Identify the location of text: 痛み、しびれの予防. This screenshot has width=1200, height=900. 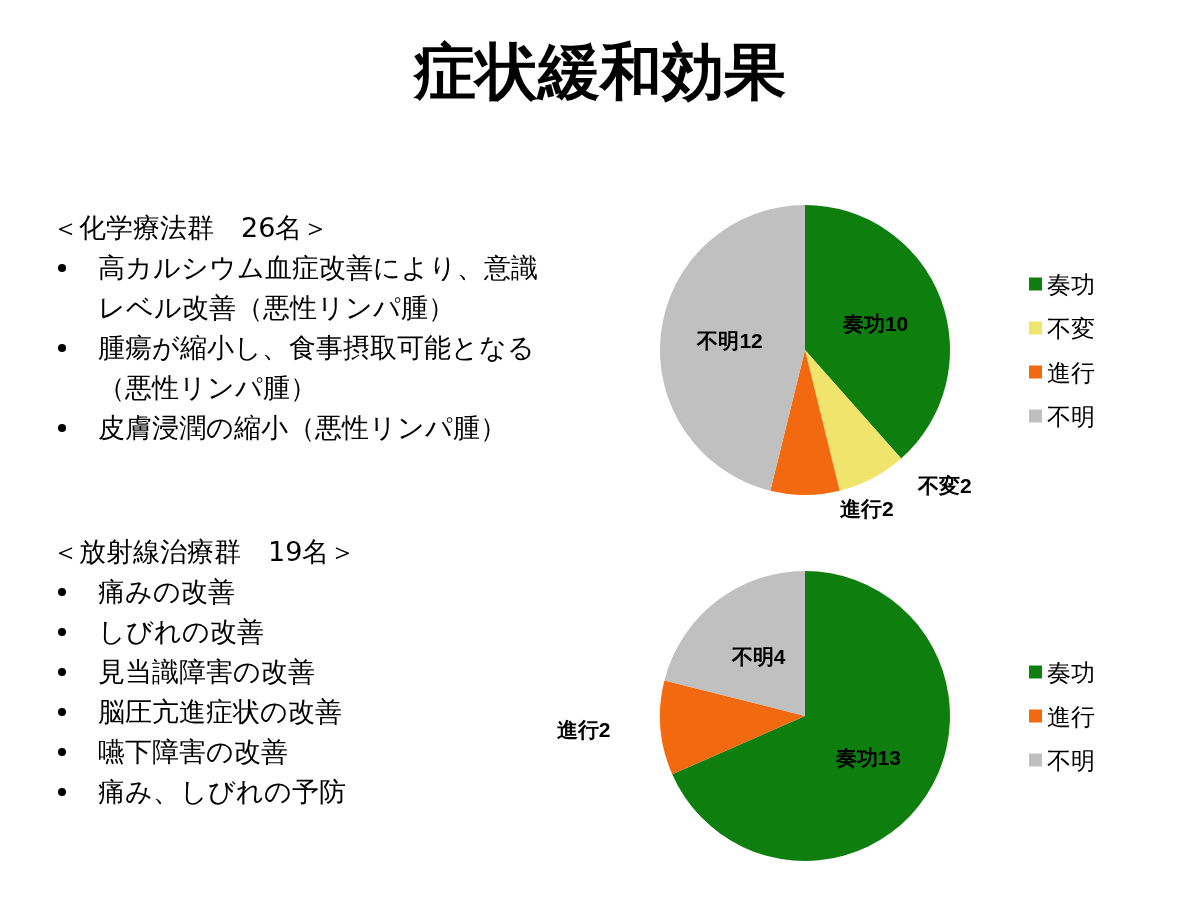
(222, 792).